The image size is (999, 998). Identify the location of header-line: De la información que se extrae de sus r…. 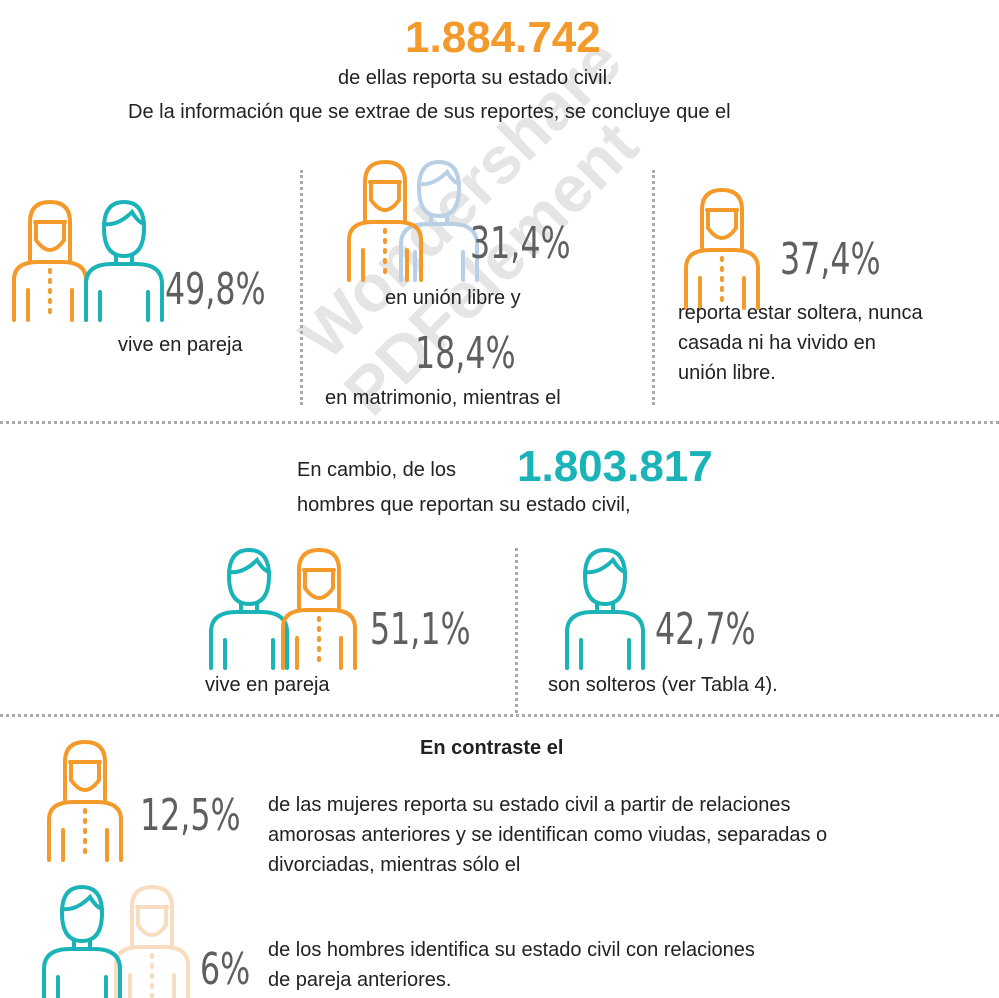
(429, 112).